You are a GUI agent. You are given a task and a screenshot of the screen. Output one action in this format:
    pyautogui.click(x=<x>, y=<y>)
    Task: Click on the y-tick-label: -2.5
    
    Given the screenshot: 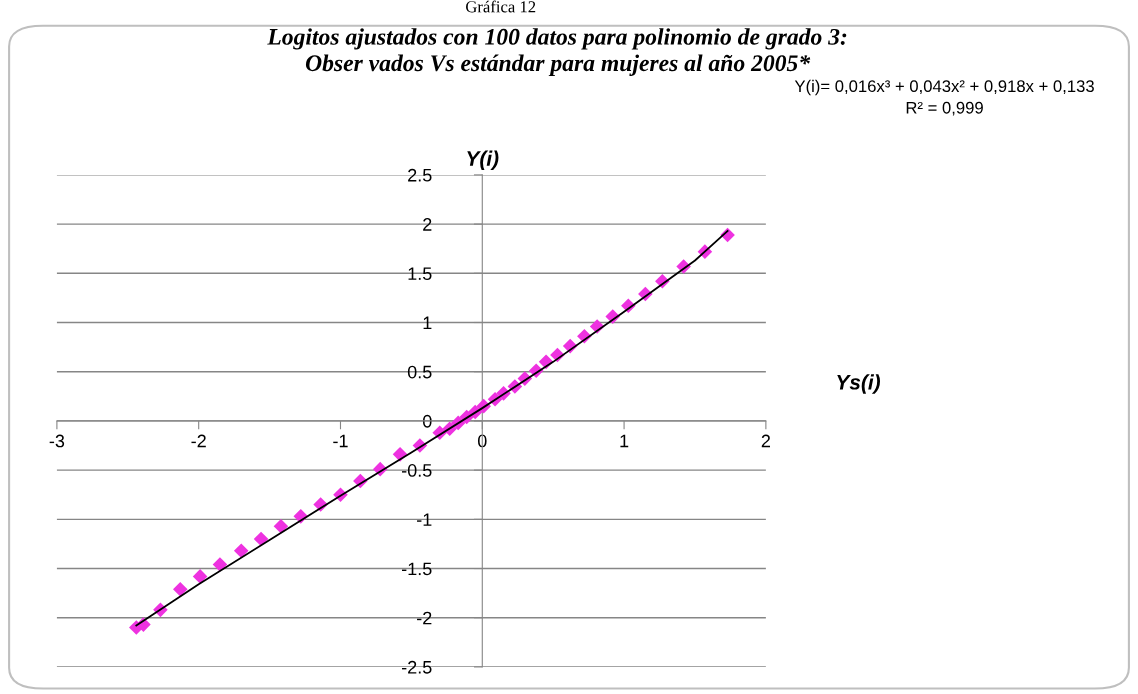 What is the action you would take?
    pyautogui.click(x=416, y=667)
    